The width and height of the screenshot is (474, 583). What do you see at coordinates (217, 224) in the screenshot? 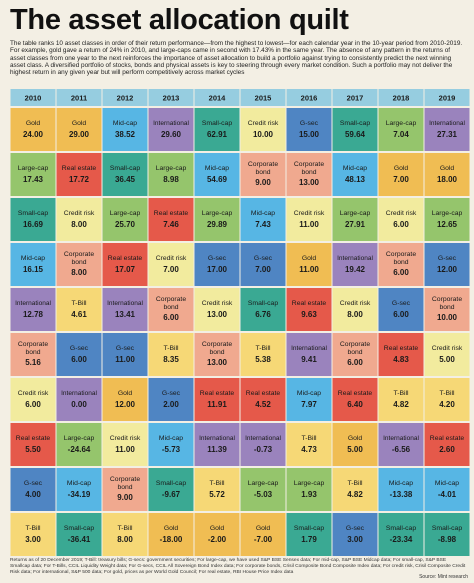
I see `return-value-label: 29.89` at bounding box center [217, 224].